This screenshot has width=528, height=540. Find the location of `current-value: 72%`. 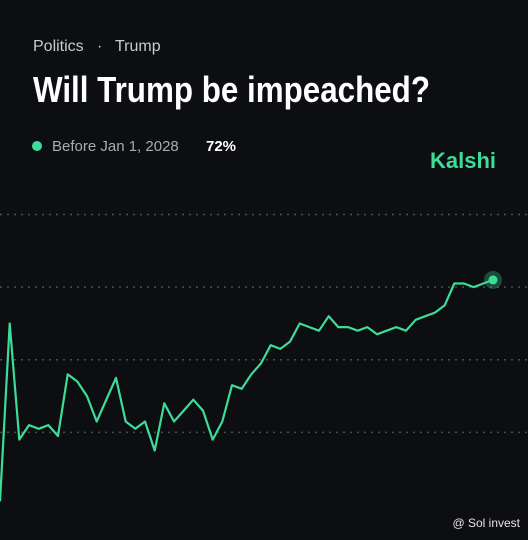

current-value: 72% is located at coordinates (221, 146).